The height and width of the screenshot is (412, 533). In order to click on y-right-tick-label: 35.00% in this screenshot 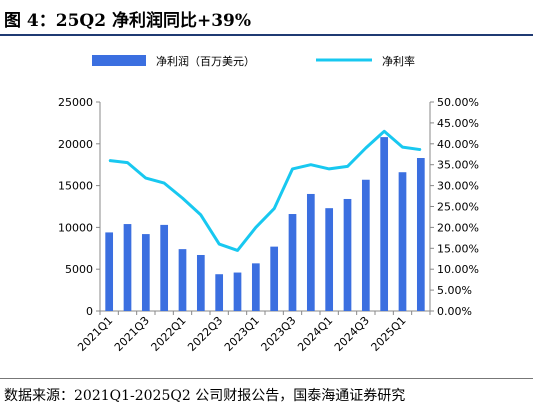, I will do `click(458, 165)`.